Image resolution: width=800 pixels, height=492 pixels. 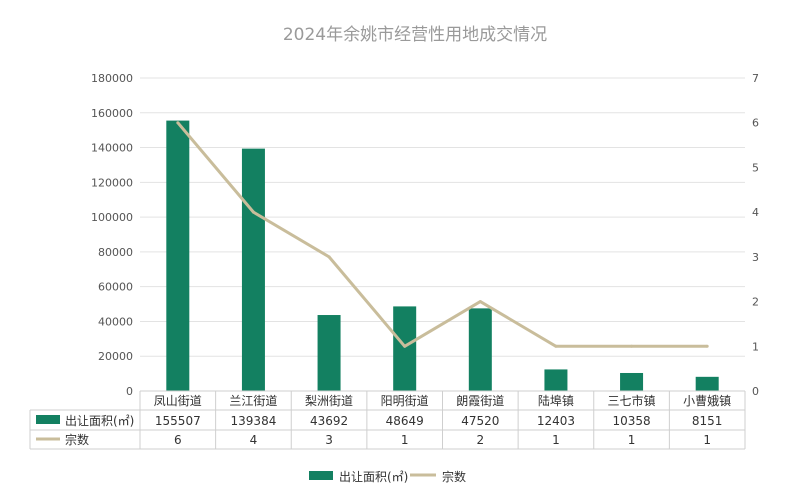 What do you see at coordinates (373, 477) in the screenshot?
I see `legend-label-area: 出让面积(㎡)` at bounding box center [373, 477].